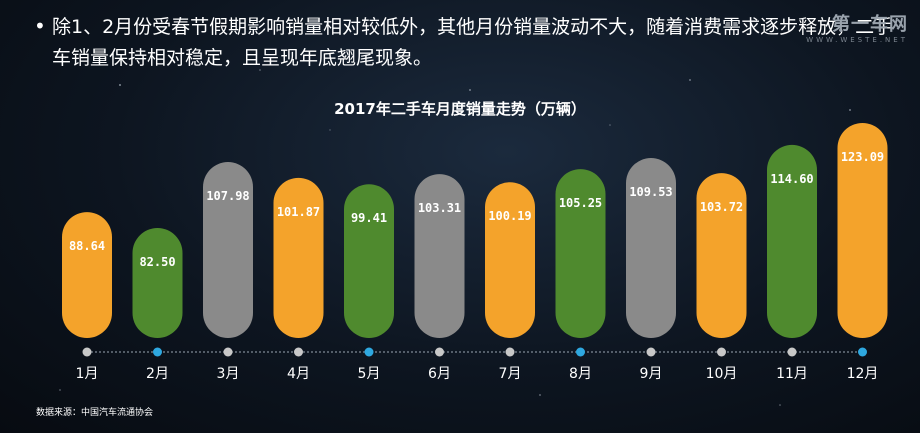 This screenshot has height=433, width=920. Describe the element at coordinates (722, 374) in the screenshot. I see `category-label-10月: 10月` at that location.